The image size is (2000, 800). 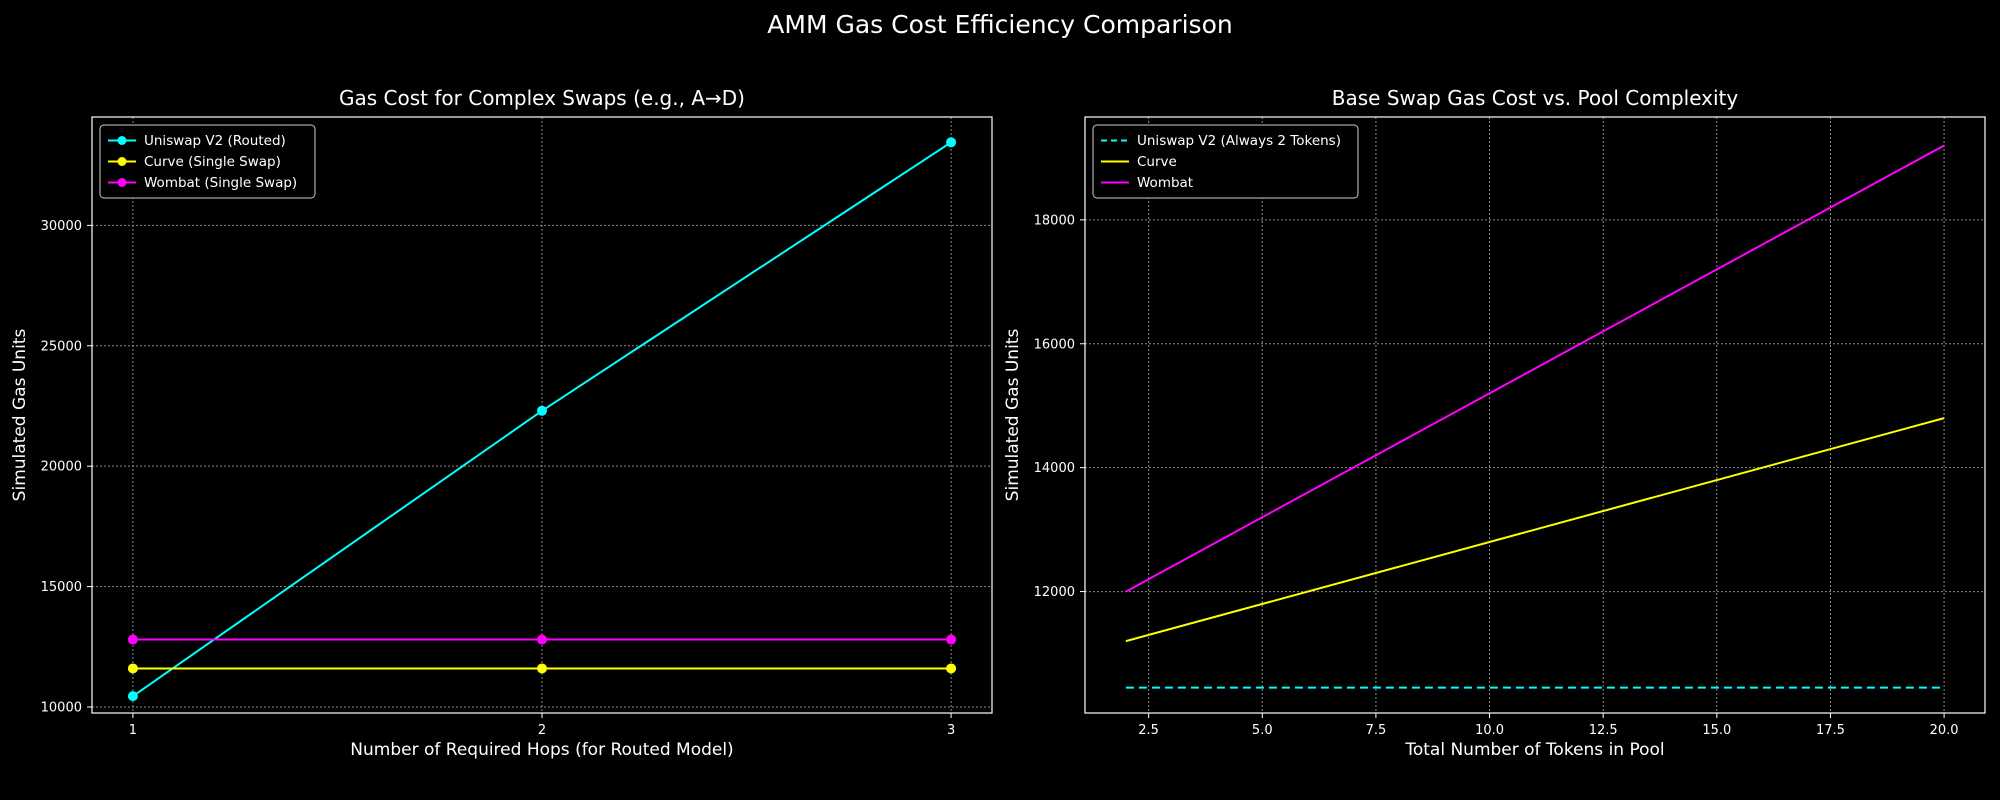 I want to click on chart1-ytick-label: 10000, so click(x=61, y=707).